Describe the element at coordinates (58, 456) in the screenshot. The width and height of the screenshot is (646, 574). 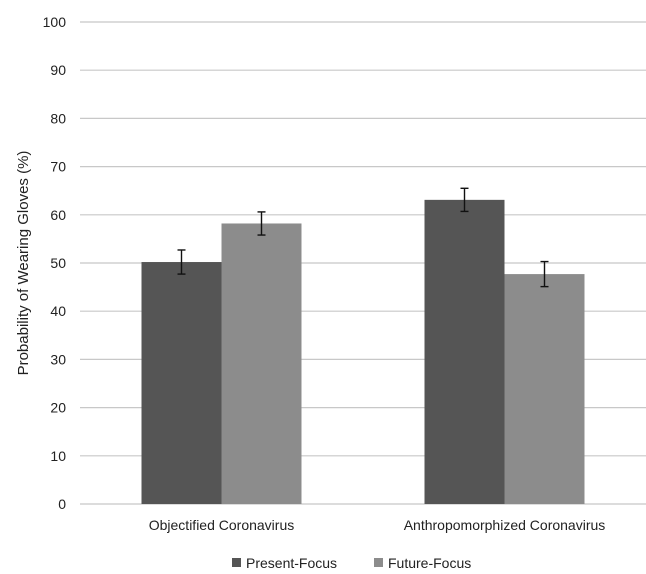
I see `y-tick-label-10: 10` at that location.